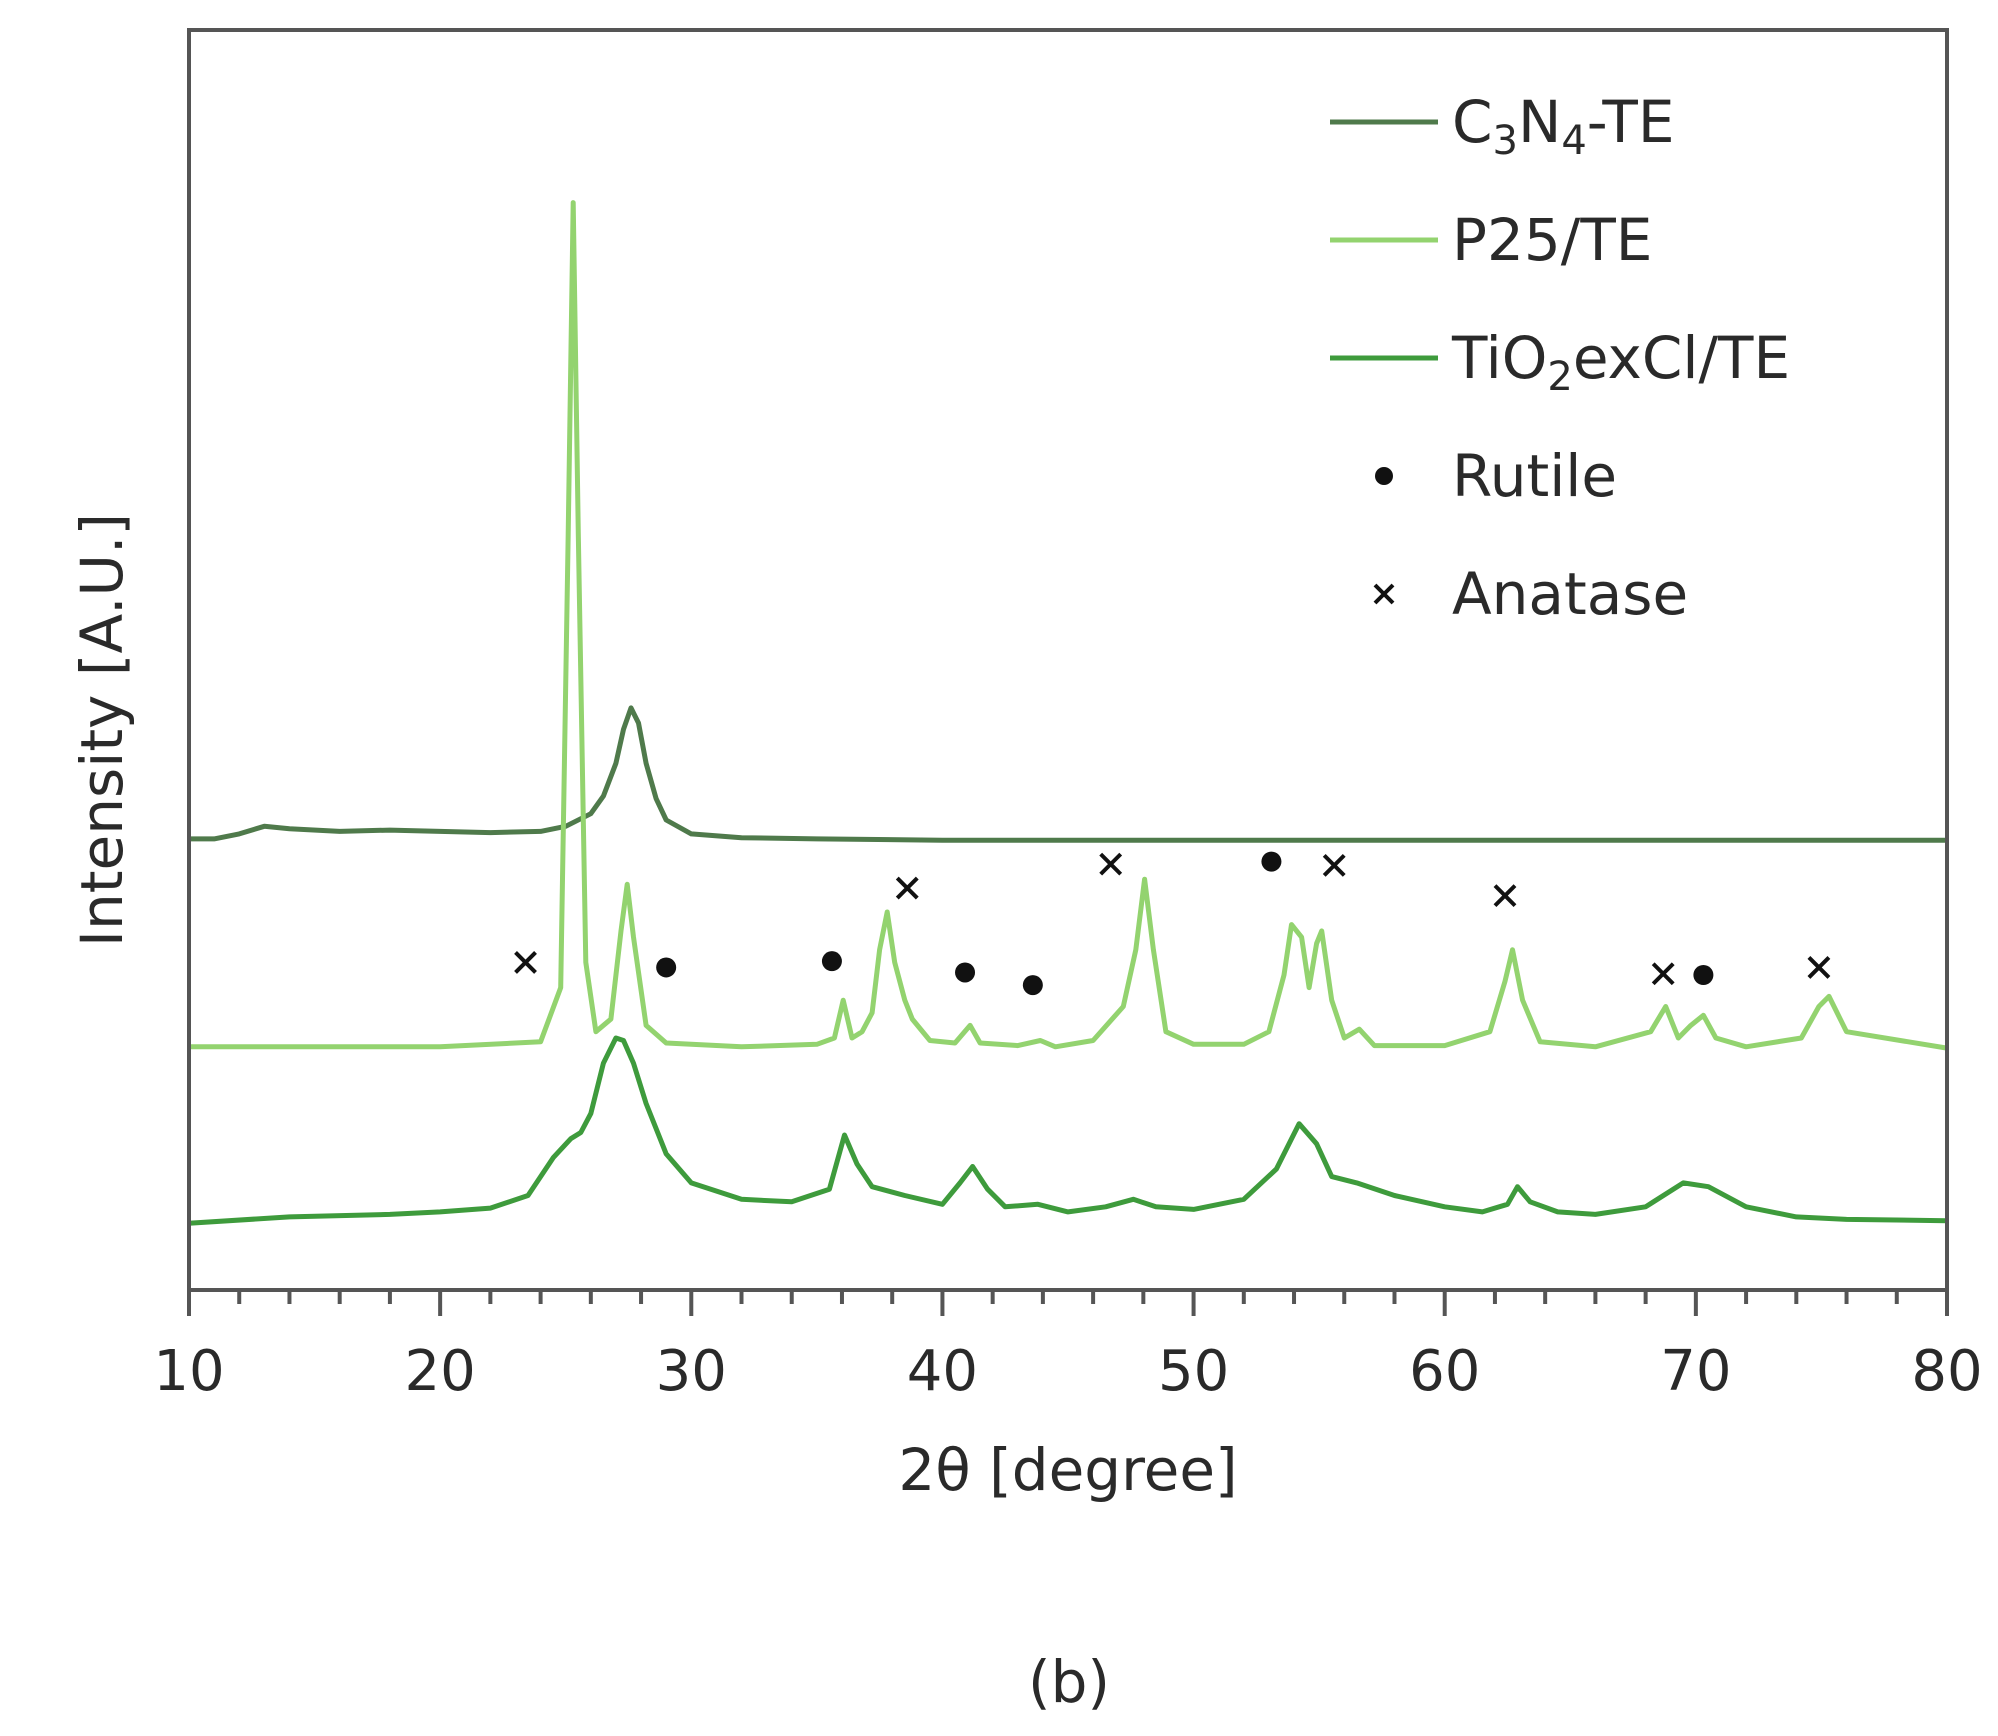 This screenshot has height=1736, width=1998. What do you see at coordinates (1444, 1371) in the screenshot?
I see `x-tick-label-60: 60` at bounding box center [1444, 1371].